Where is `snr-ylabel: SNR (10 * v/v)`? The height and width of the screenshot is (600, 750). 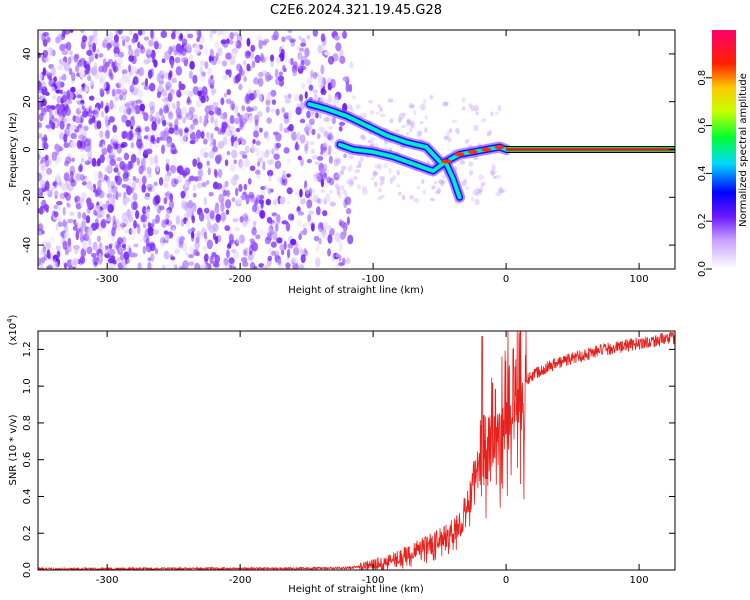
snr-ylabel: SNR (10 * v/v) is located at coordinates (13, 449).